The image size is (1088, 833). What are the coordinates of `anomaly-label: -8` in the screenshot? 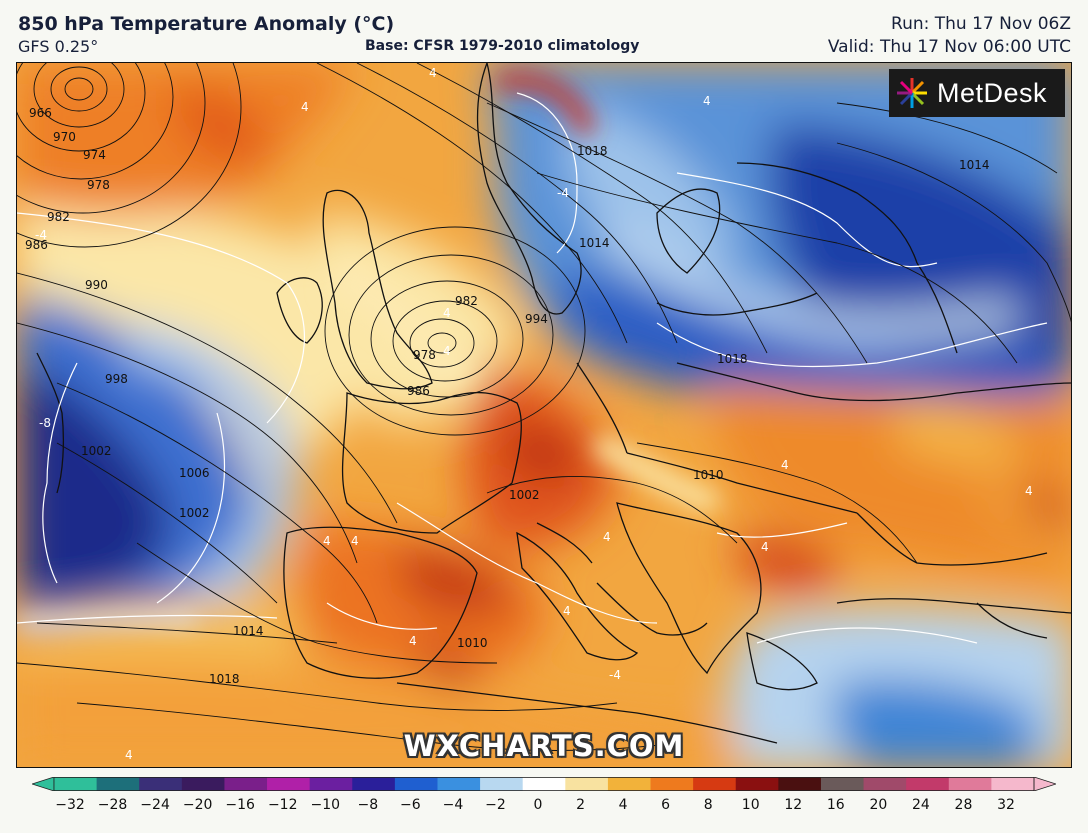 It's located at (45, 423).